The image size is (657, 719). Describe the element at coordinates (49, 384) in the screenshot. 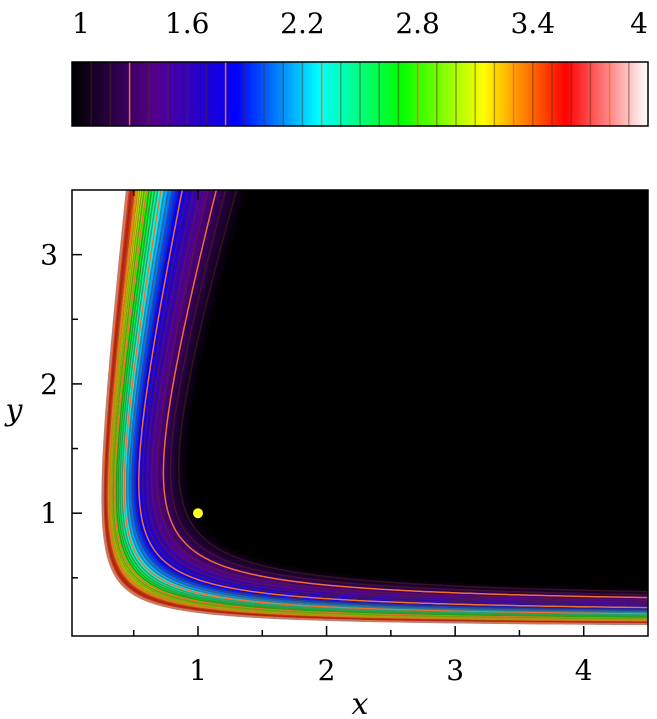

I see `y-tick-label: 2` at that location.